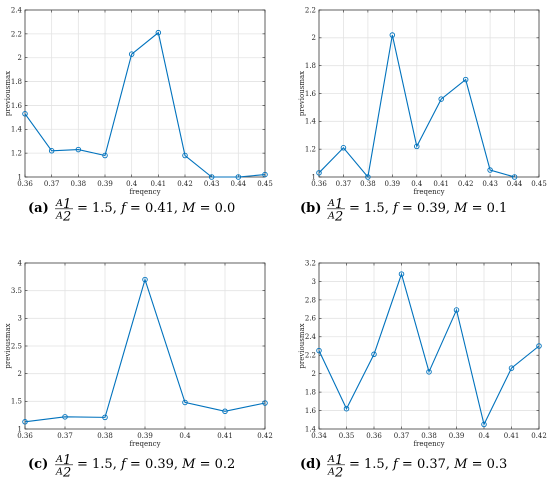  I want to click on y-tick-label: 2.5, so click(16, 346).